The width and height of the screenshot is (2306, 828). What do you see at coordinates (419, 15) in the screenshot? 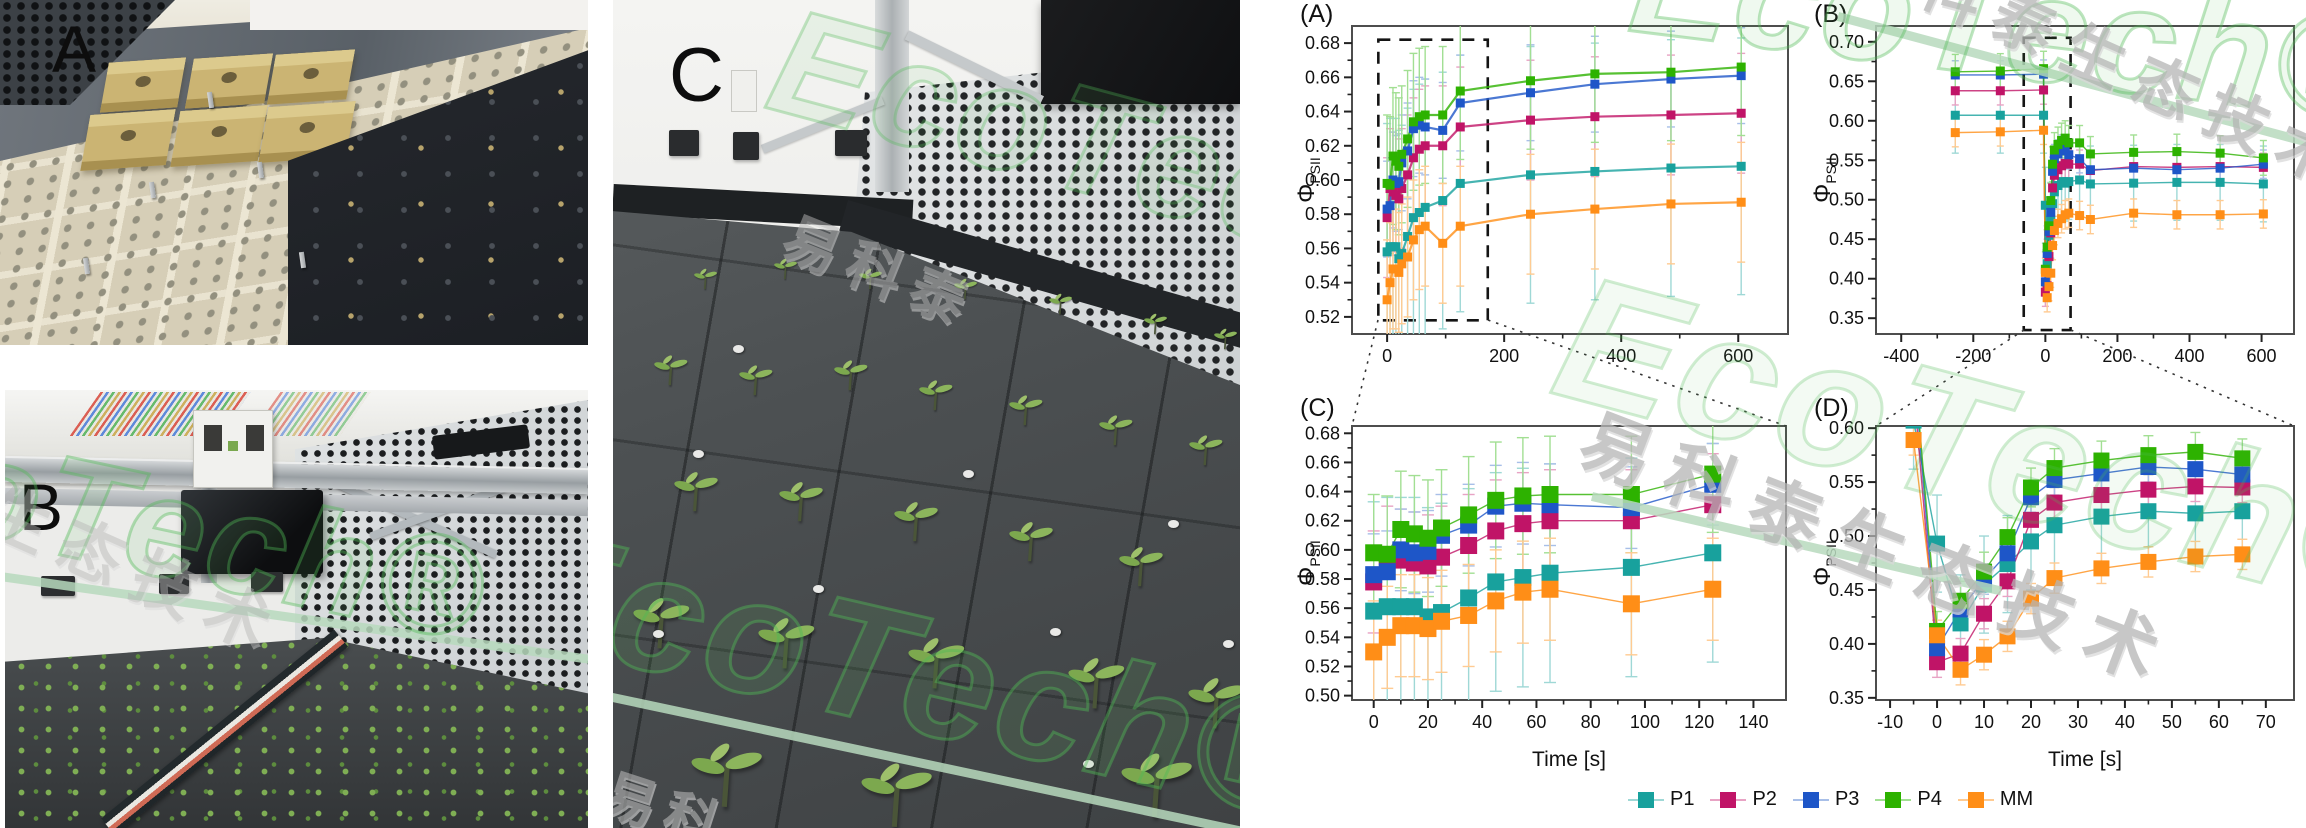
I see `background-strip` at bounding box center [419, 15].